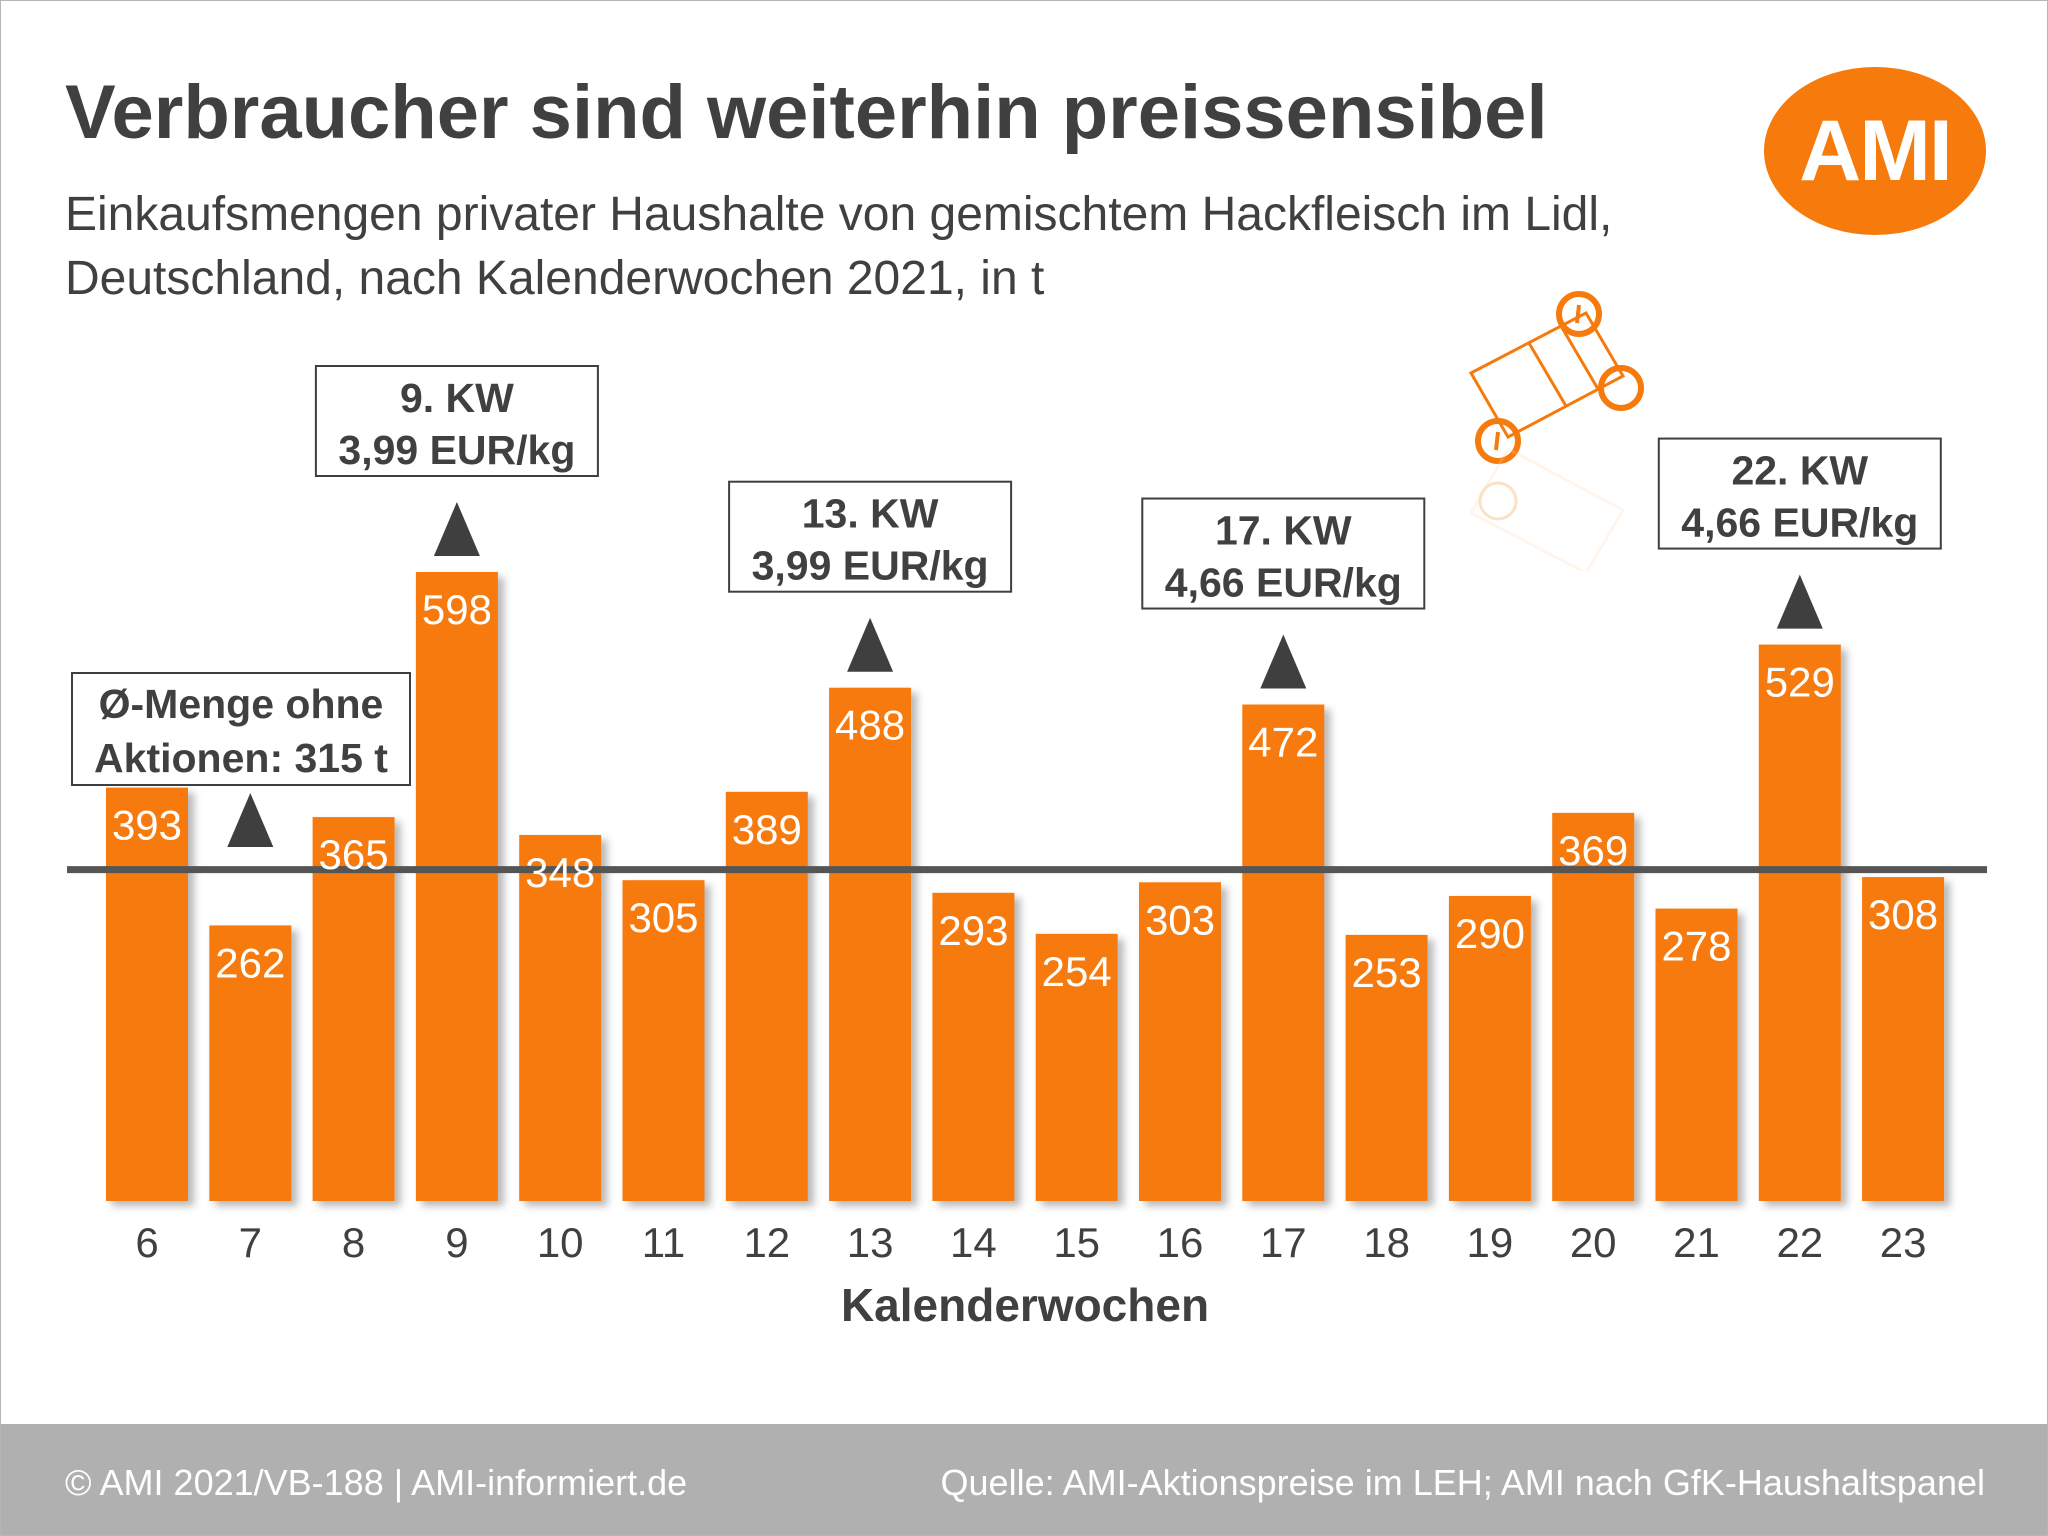 This screenshot has width=2048, height=1536. Describe the element at coordinates (806, 112) in the screenshot. I see `chart-title: Verbraucher sind weiterhin preissensibel` at that location.